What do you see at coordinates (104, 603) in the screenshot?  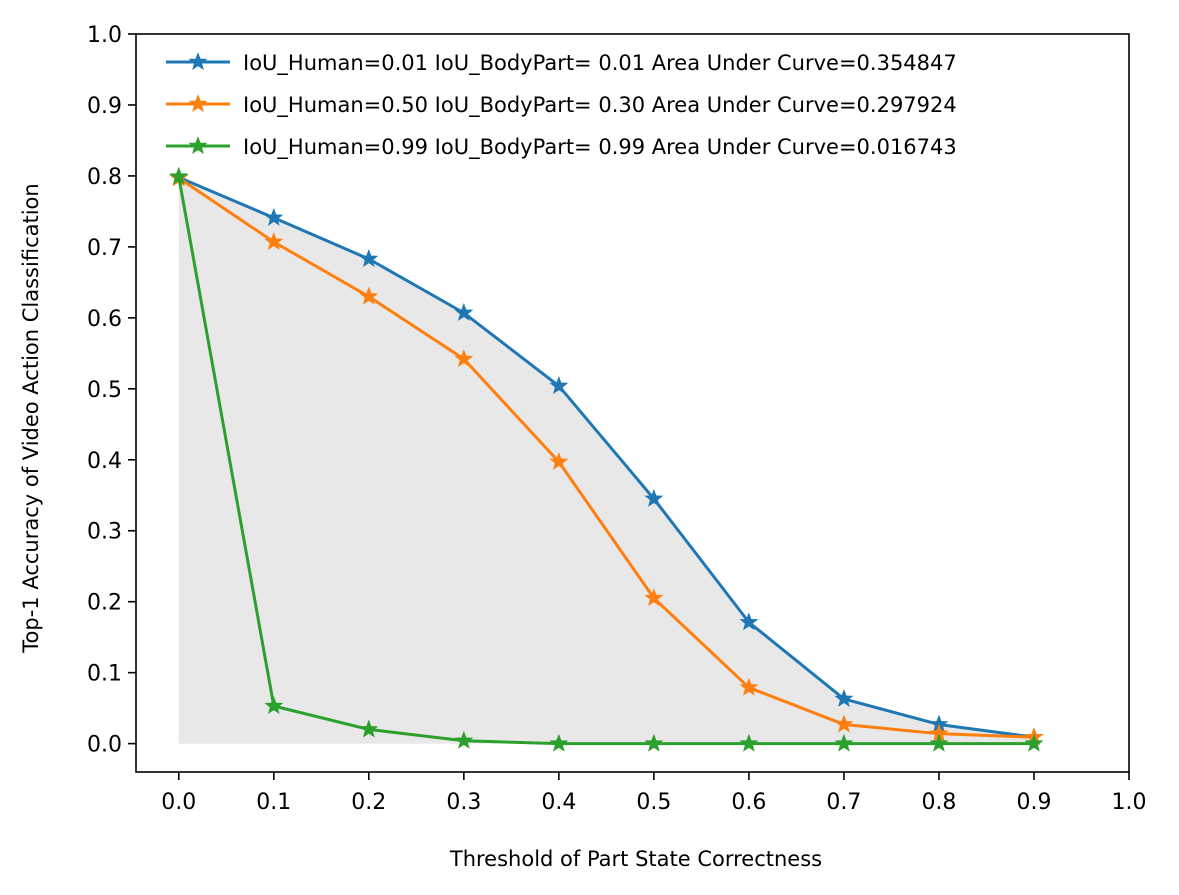 I see `y-tick-label: 0.2` at bounding box center [104, 603].